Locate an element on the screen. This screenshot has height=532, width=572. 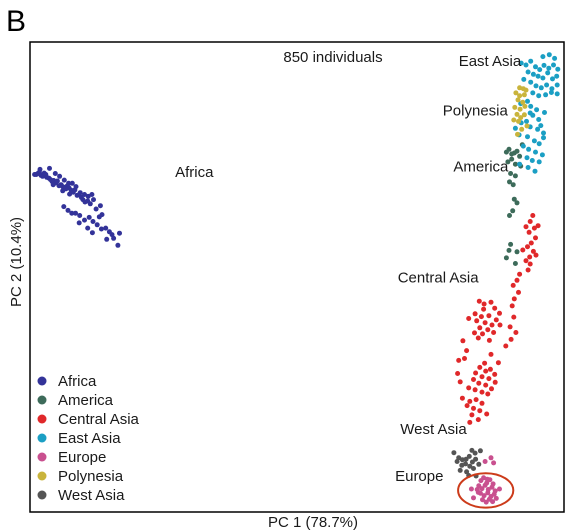
series-east-asia is located at coordinates (536, 113).